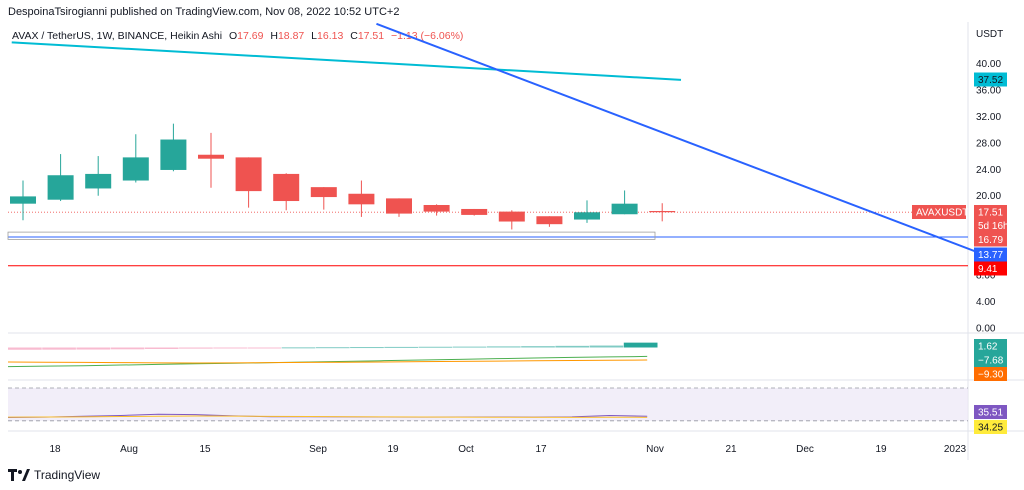 The width and height of the screenshot is (1024, 490). I want to click on price-scale-tick: 32.00, so click(988, 117).